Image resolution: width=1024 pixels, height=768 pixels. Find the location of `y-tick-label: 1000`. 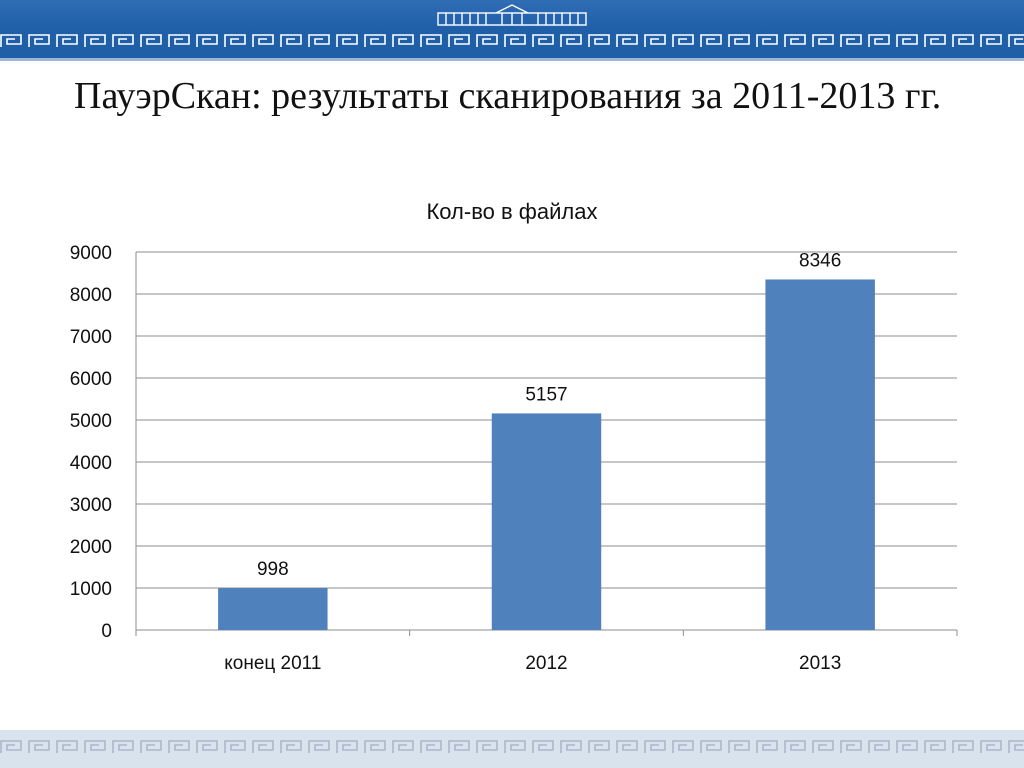

y-tick-label: 1000 is located at coordinates (91, 589).